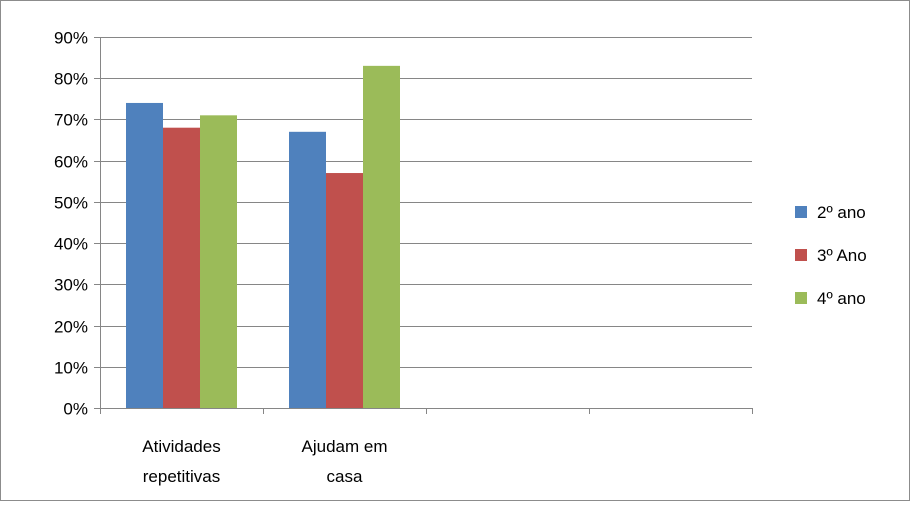  I want to click on y-tick-label: 0%, so click(75, 409).